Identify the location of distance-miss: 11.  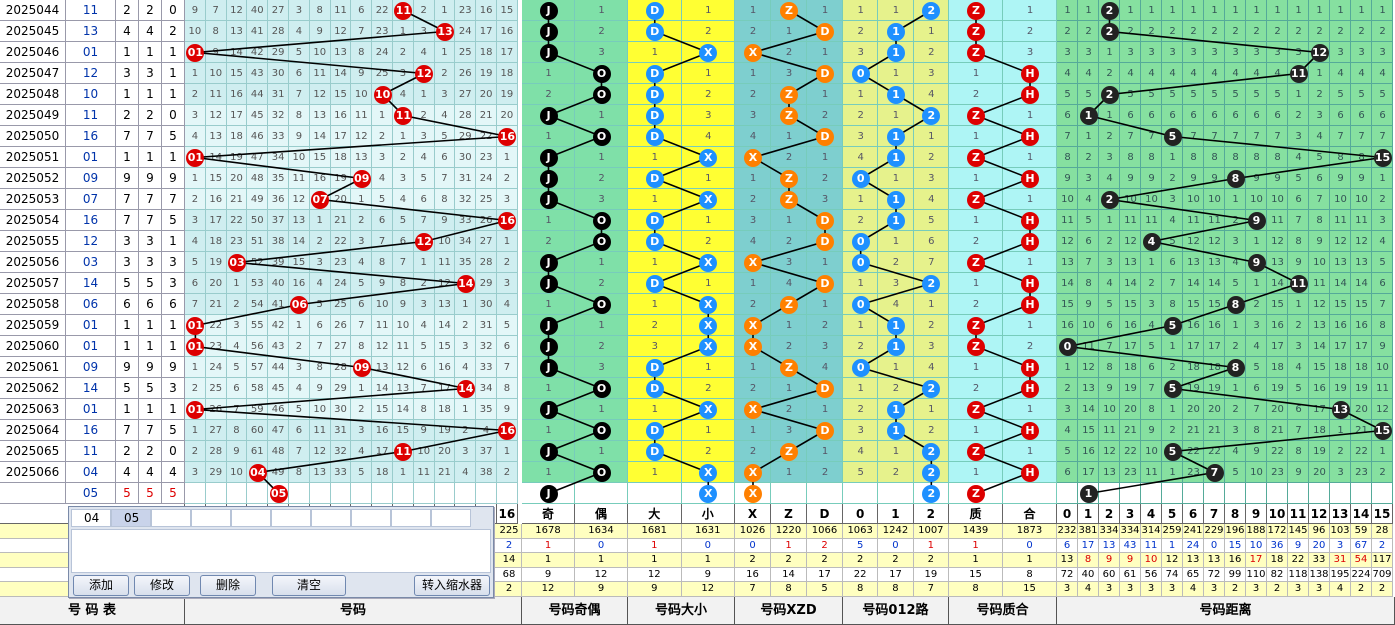
(1130, 220).